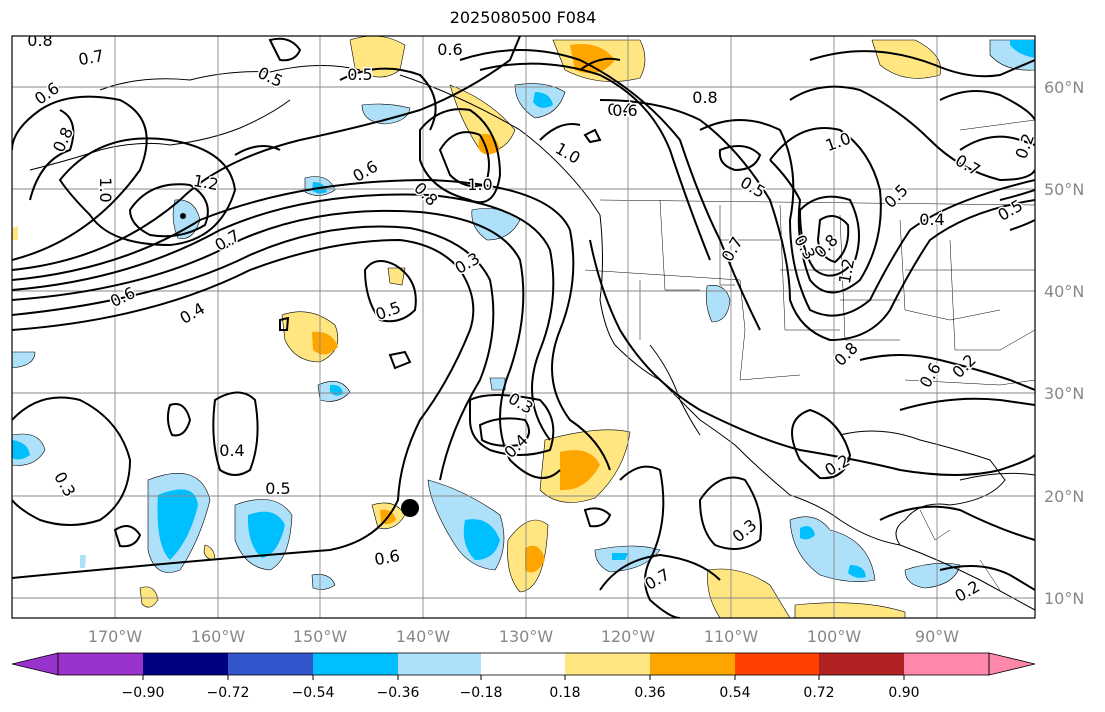  I want to click on lat-label: 40°N, so click(1064, 291).